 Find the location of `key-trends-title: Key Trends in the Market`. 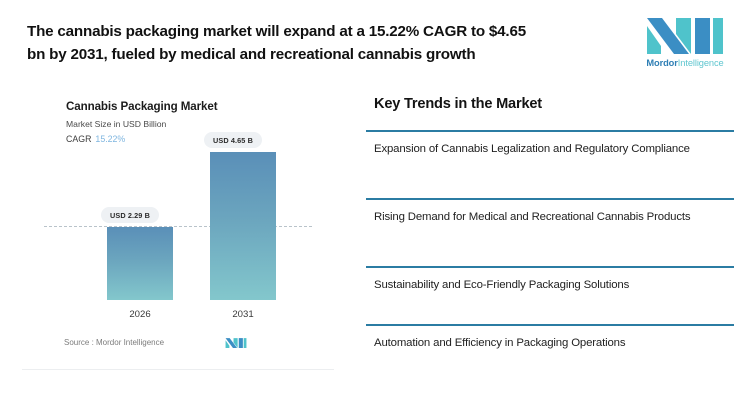

key-trends-title: Key Trends in the Market is located at coordinates (458, 104).